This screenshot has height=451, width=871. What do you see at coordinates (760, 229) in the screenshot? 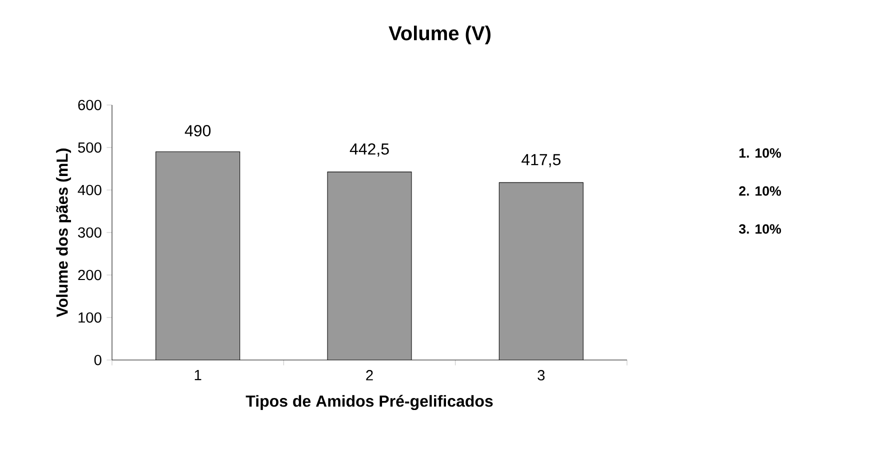
I see `text: 3. 10%` at bounding box center [760, 229].